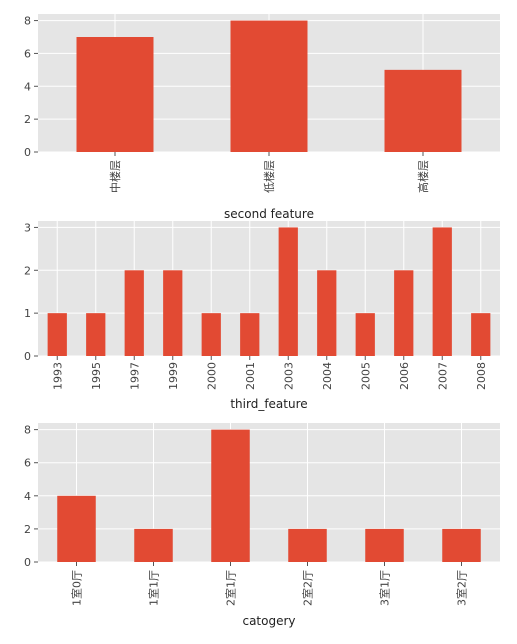  Describe the element at coordinates (134, 376) in the screenshot. I see `x-tick-label: 1997` at that location.